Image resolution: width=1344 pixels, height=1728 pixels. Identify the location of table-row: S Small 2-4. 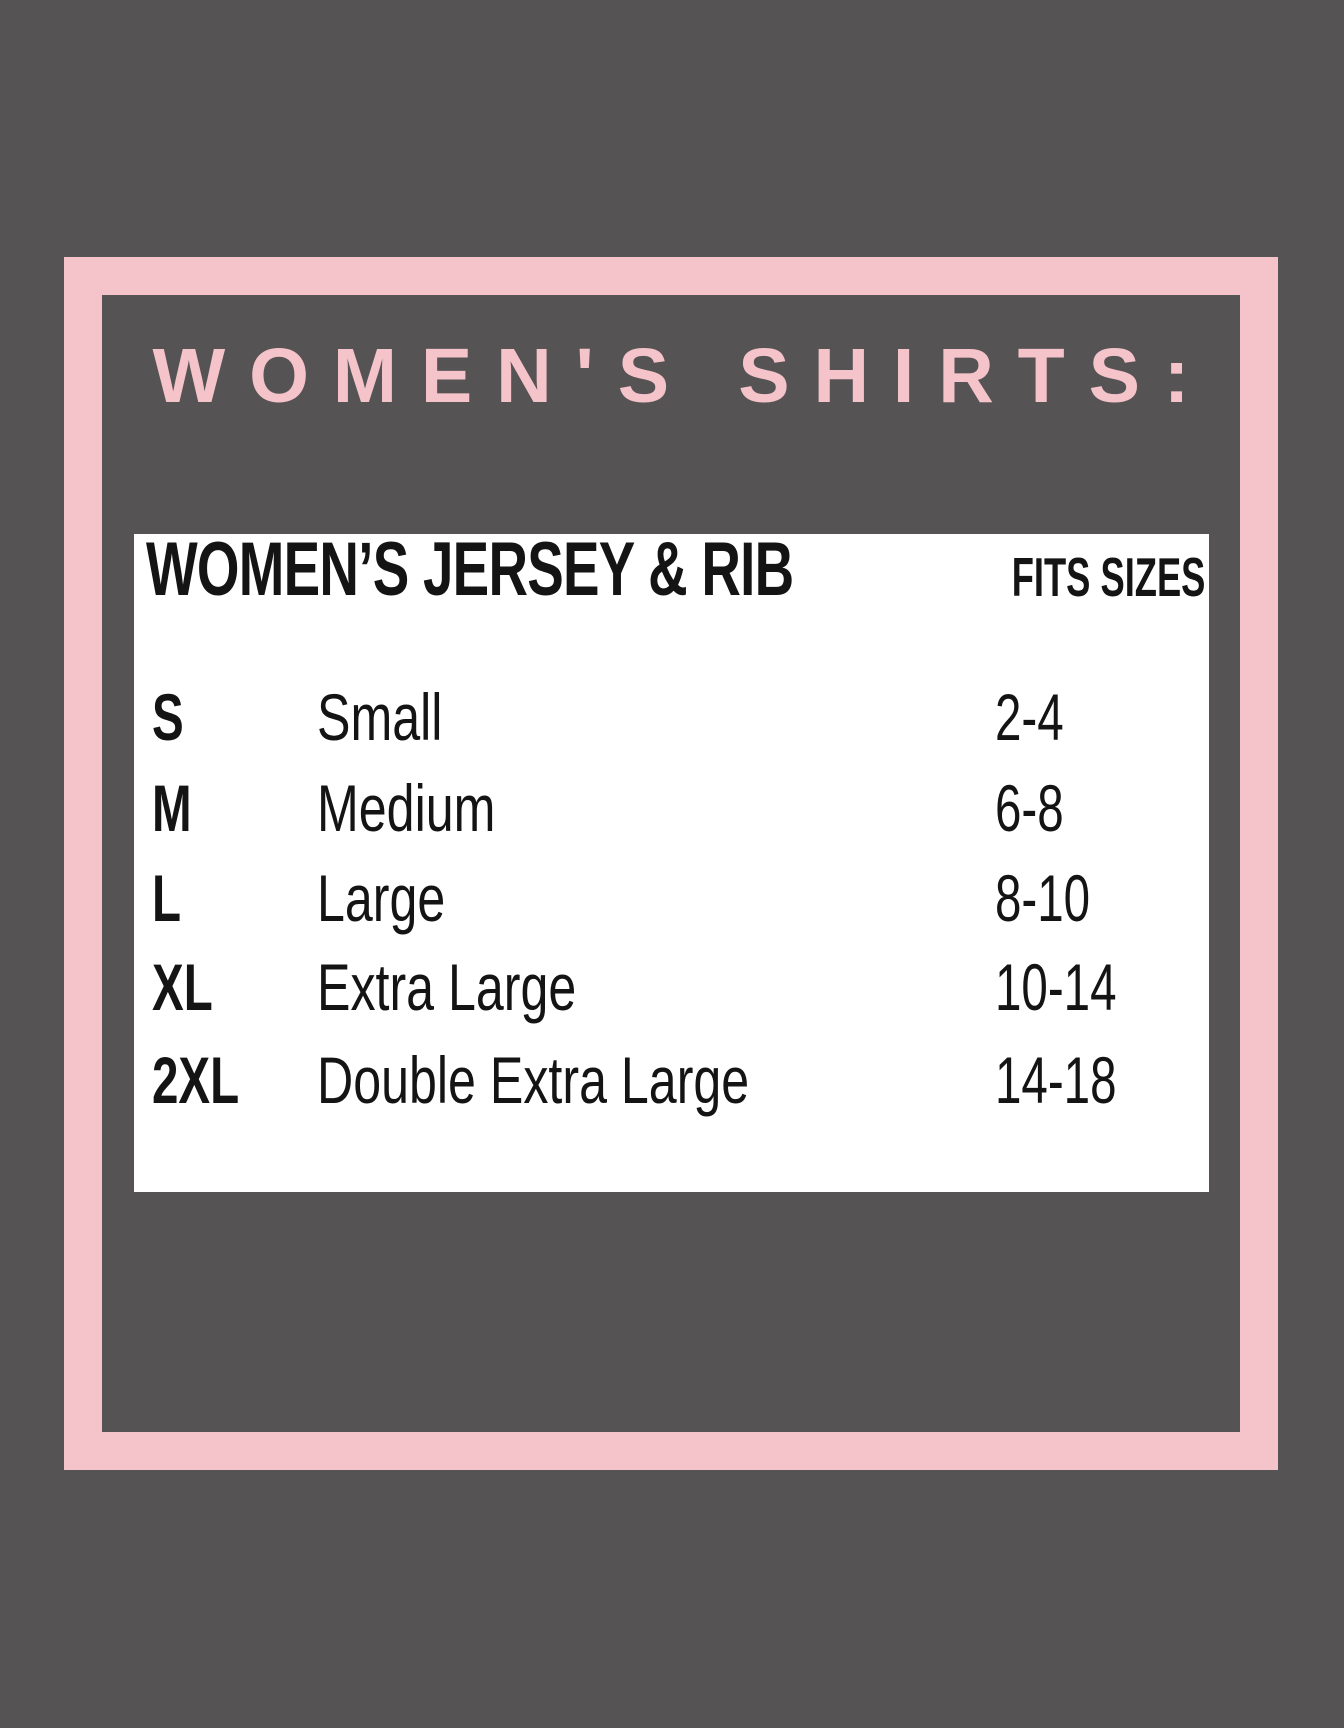
(671, 719).